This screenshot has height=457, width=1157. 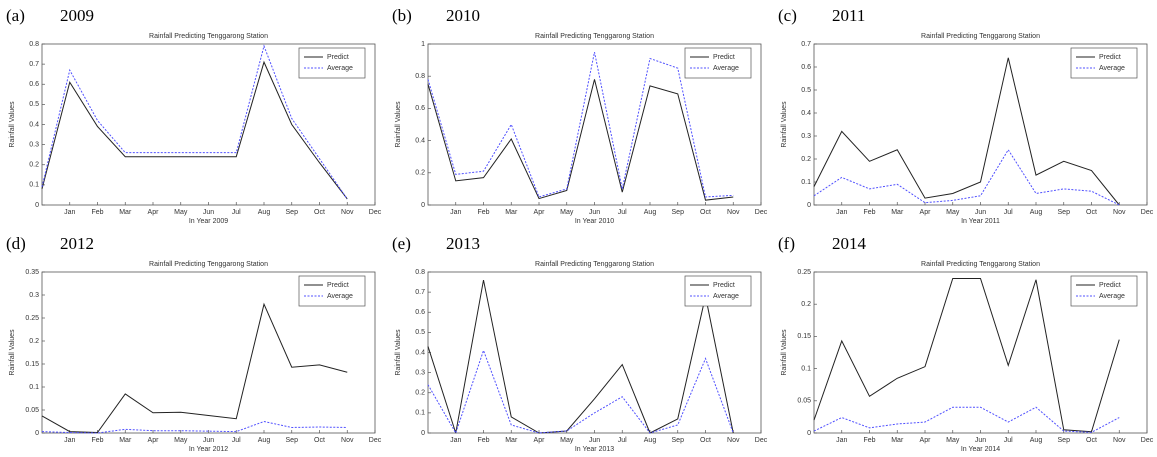 I want to click on x-axis-label: In Year 2010, so click(x=594, y=221).